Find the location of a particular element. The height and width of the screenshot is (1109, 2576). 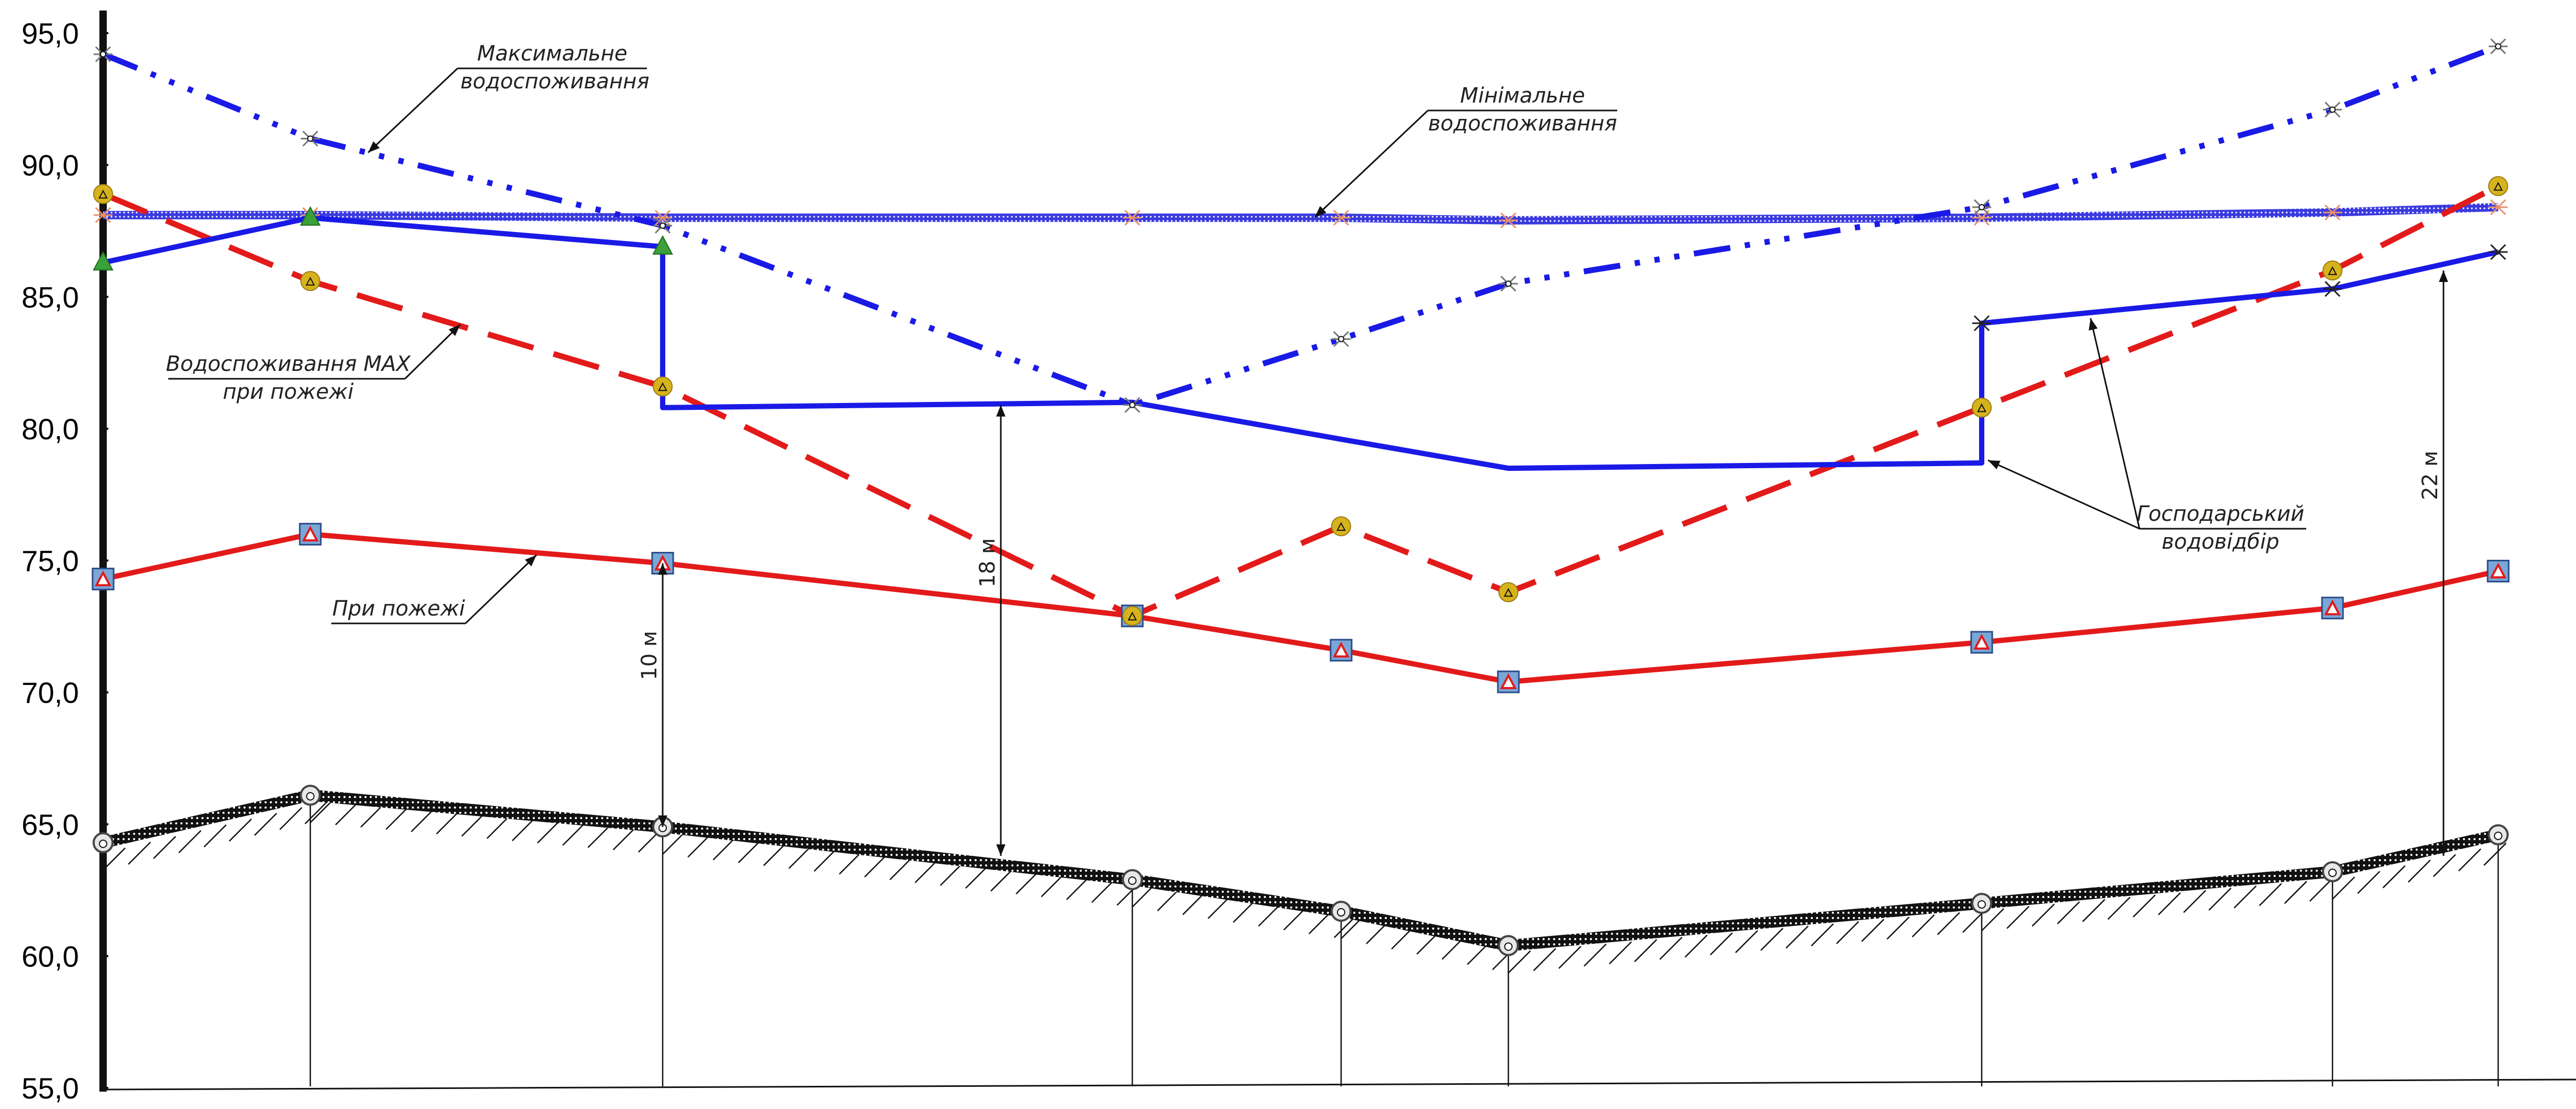

annotation-max-line1: Максимальне is located at coordinates (552, 54).